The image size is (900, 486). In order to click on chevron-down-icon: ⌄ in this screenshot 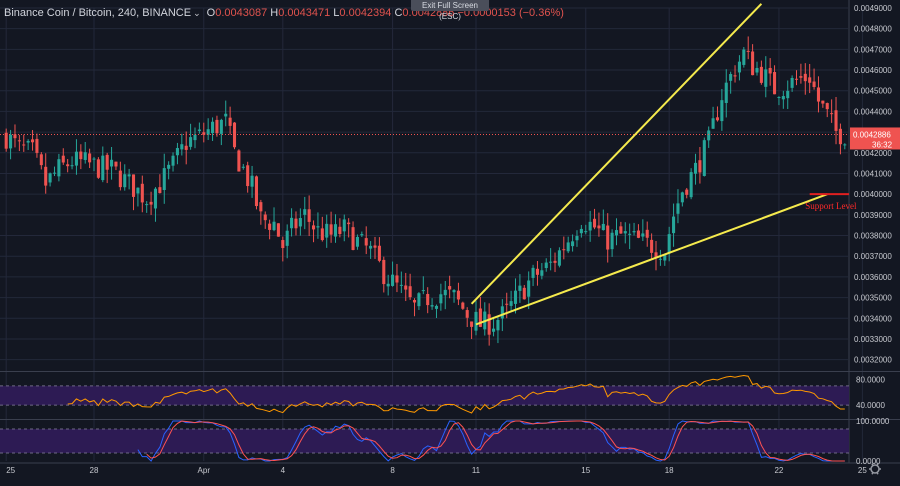, I will do `click(197, 12)`.